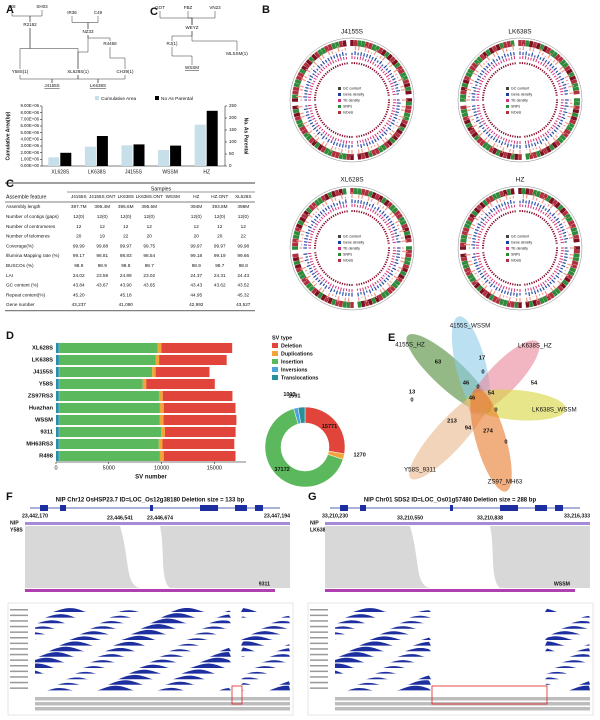 This screenshot has width=600, height=720. I want to click on synteny, so click(82, 557).